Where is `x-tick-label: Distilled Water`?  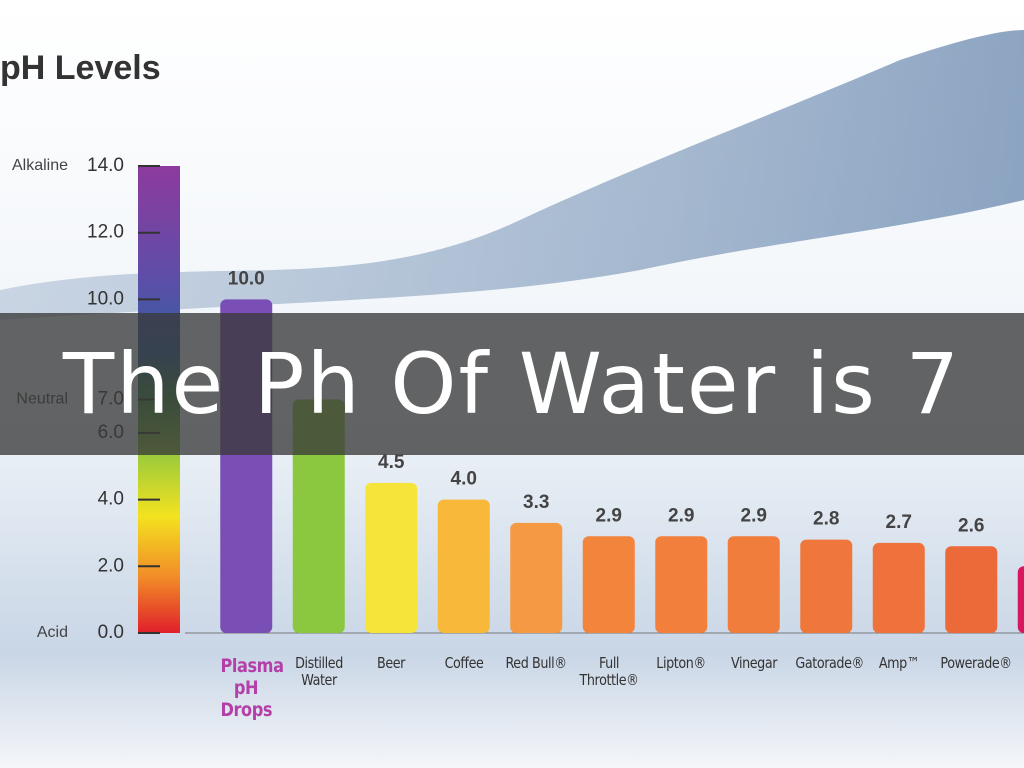
x-tick-label: Distilled Water is located at coordinates (318, 671).